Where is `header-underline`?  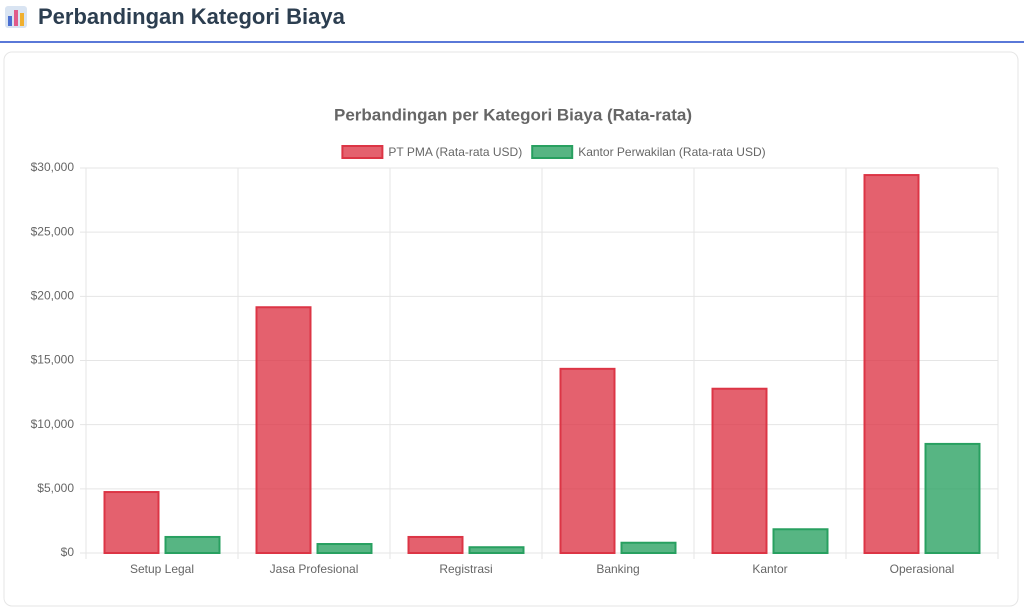
header-underline is located at coordinates (512, 42).